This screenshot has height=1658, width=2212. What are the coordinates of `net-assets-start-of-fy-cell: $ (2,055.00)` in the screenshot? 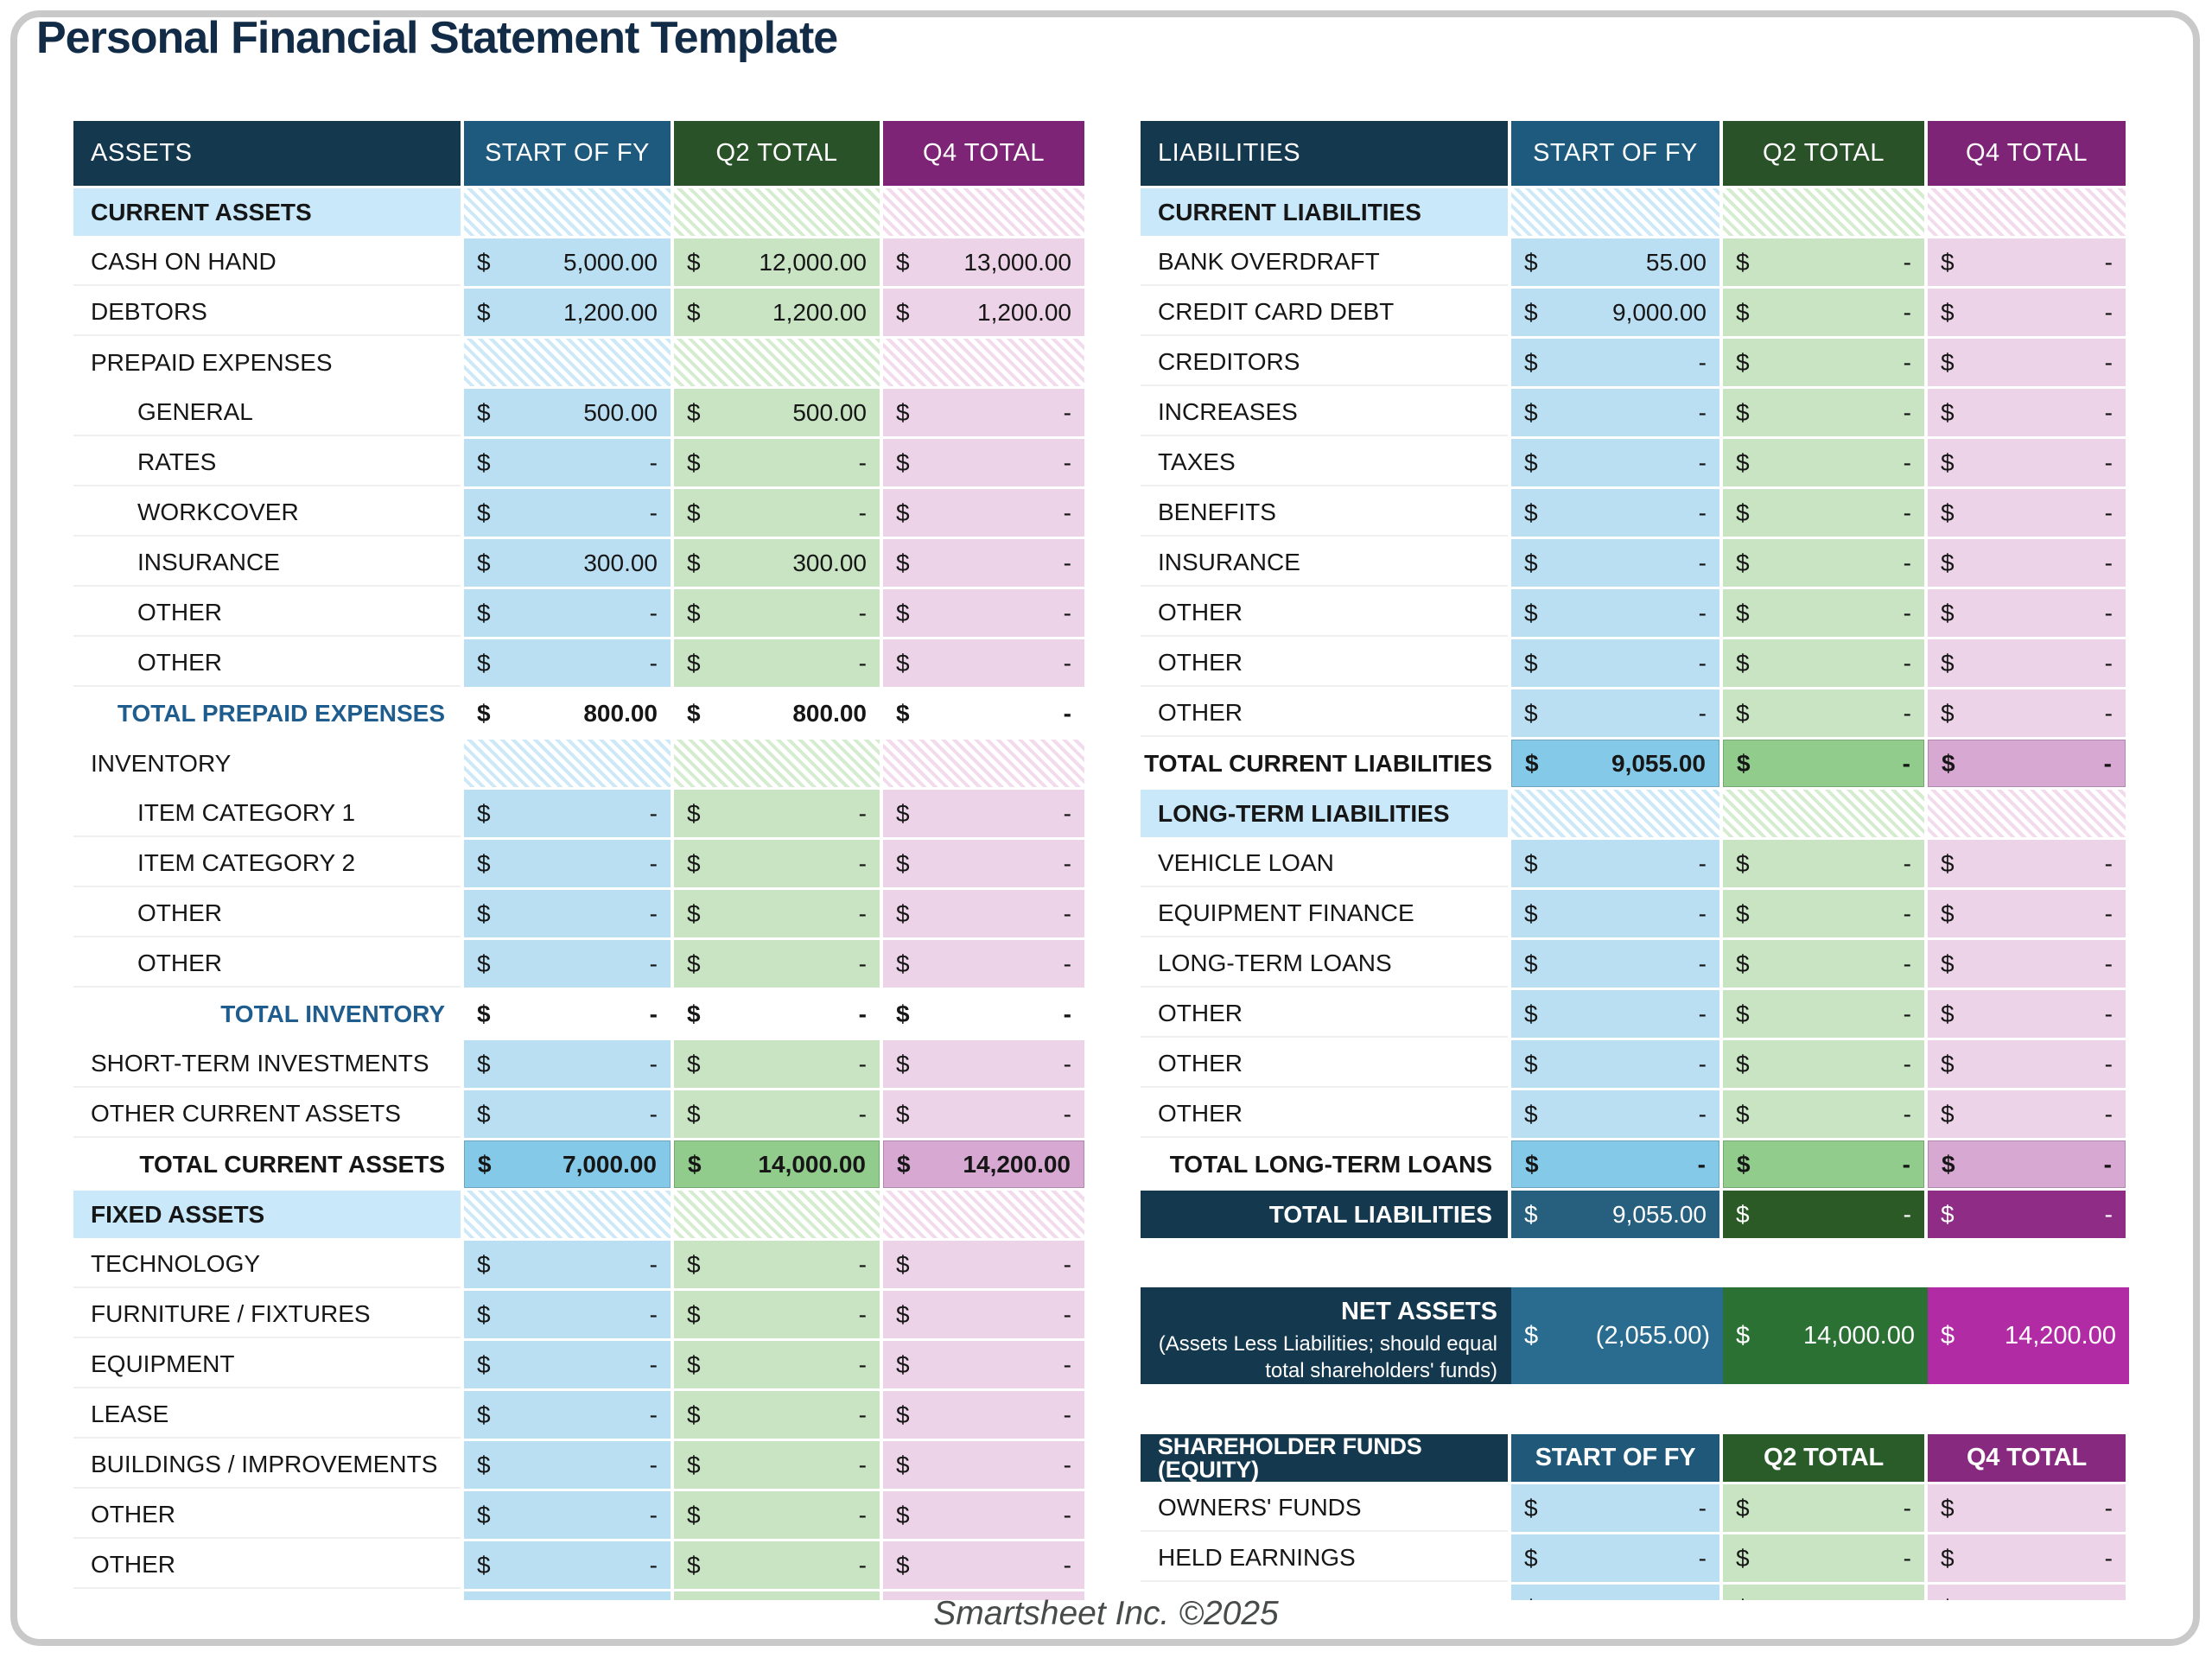 It's located at (1617, 1336).